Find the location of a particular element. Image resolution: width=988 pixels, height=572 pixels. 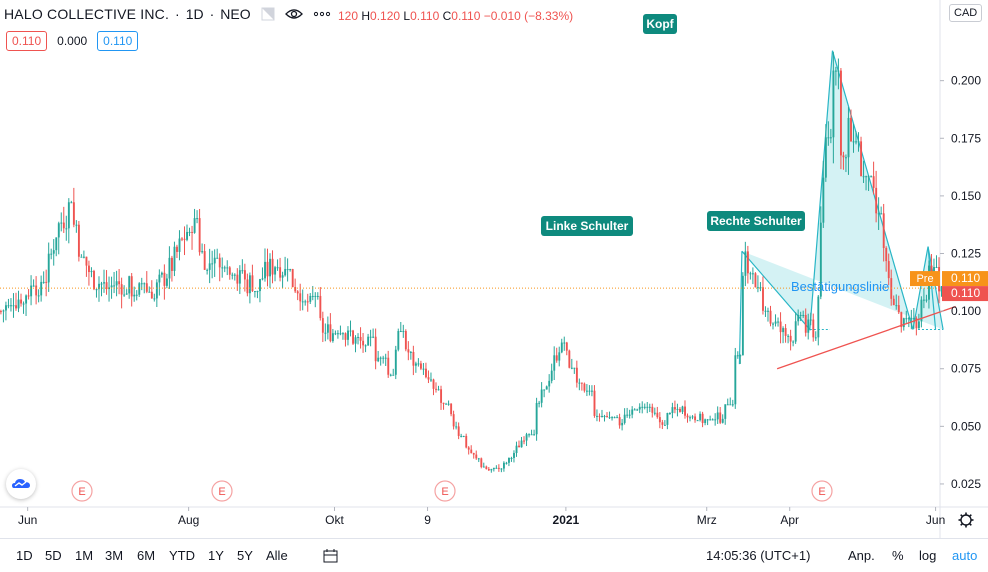

eye-icon is located at coordinates (293, 14).